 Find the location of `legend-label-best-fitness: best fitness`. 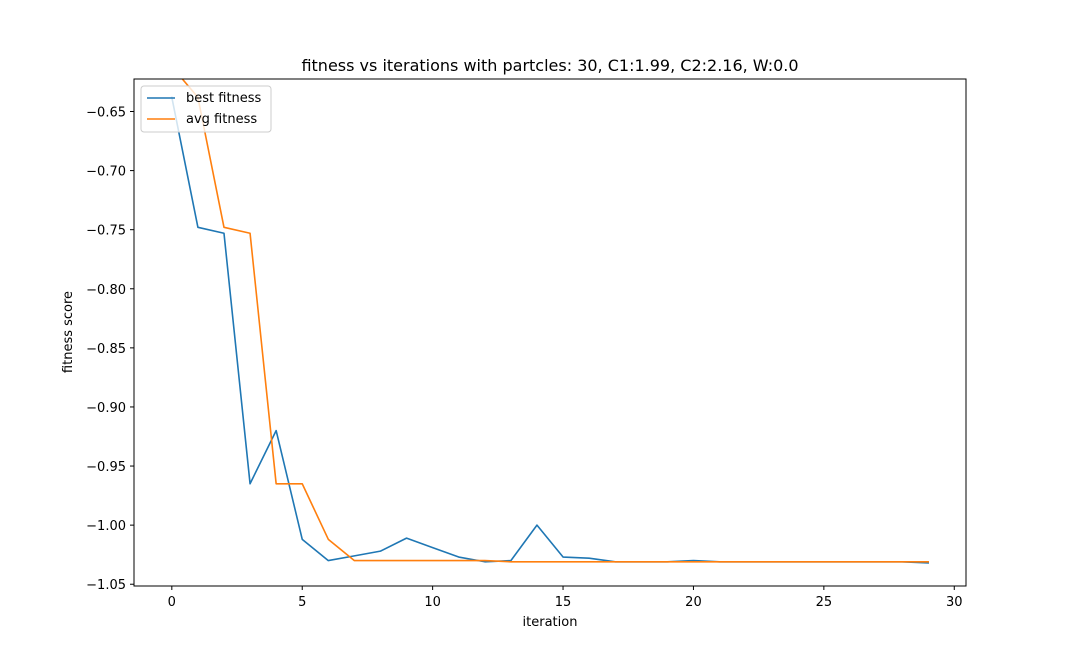

legend-label-best-fitness: best fitness is located at coordinates (224, 98).